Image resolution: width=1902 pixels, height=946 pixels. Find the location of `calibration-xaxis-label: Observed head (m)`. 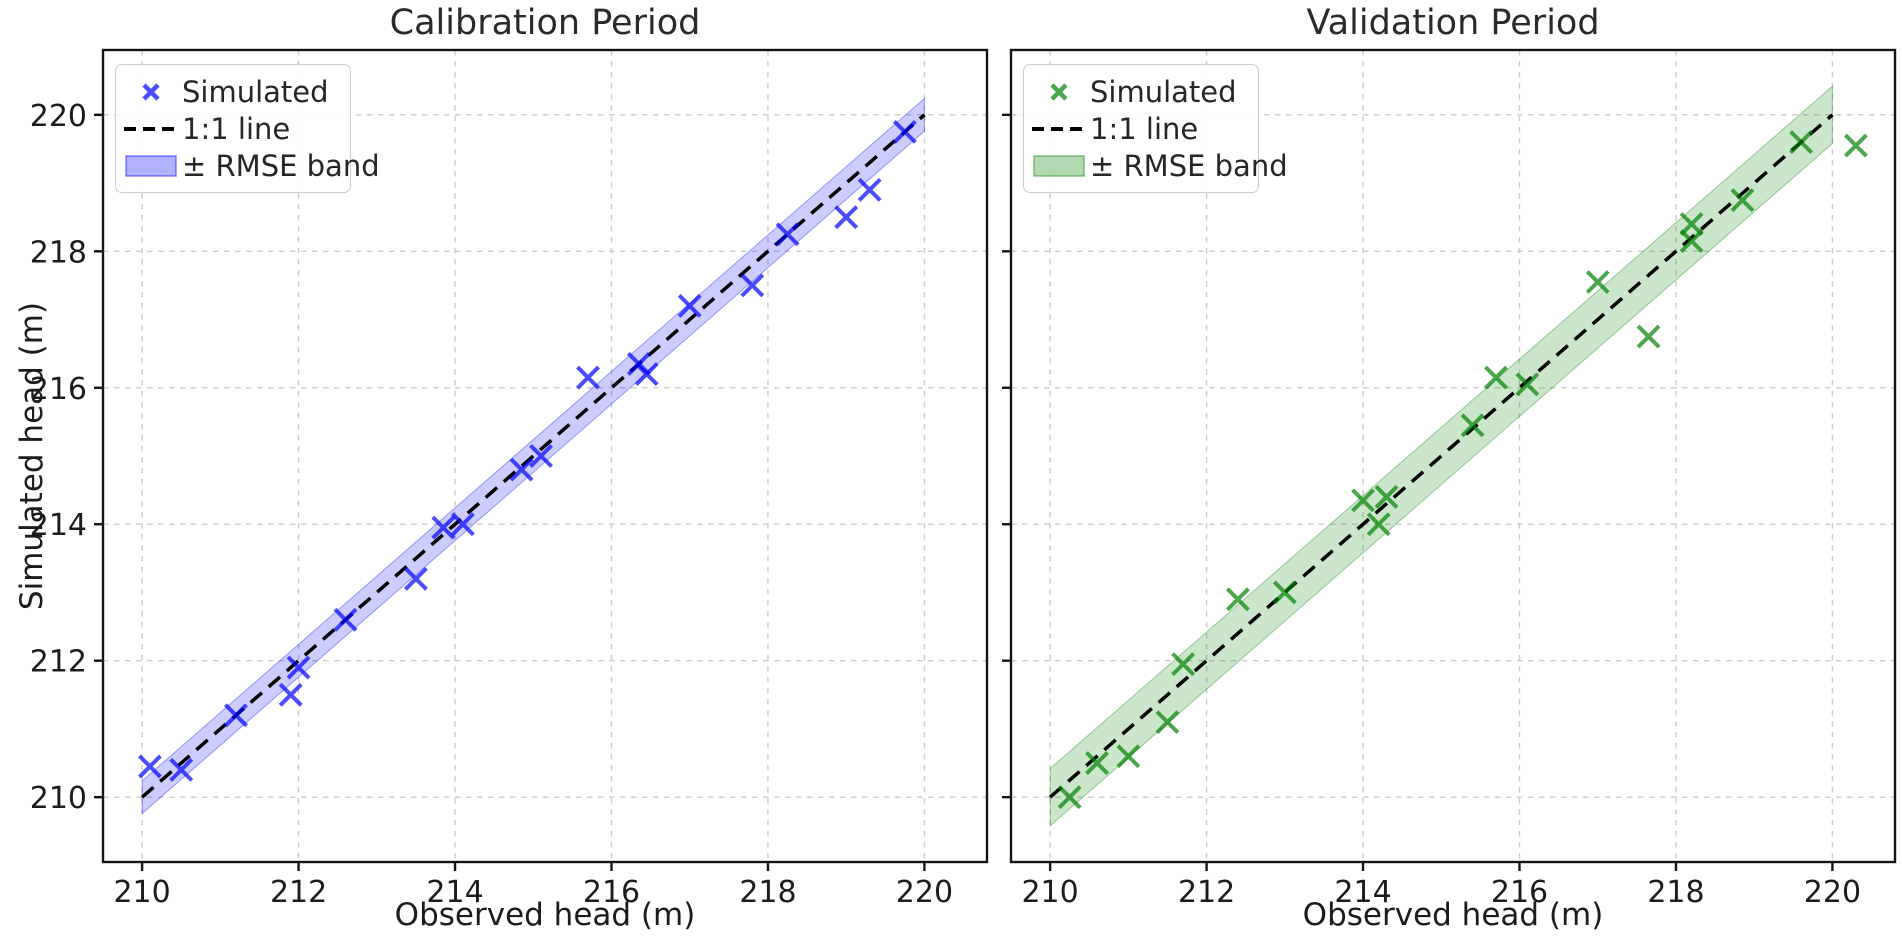

calibration-xaxis-label: Observed head (m) is located at coordinates (545, 915).